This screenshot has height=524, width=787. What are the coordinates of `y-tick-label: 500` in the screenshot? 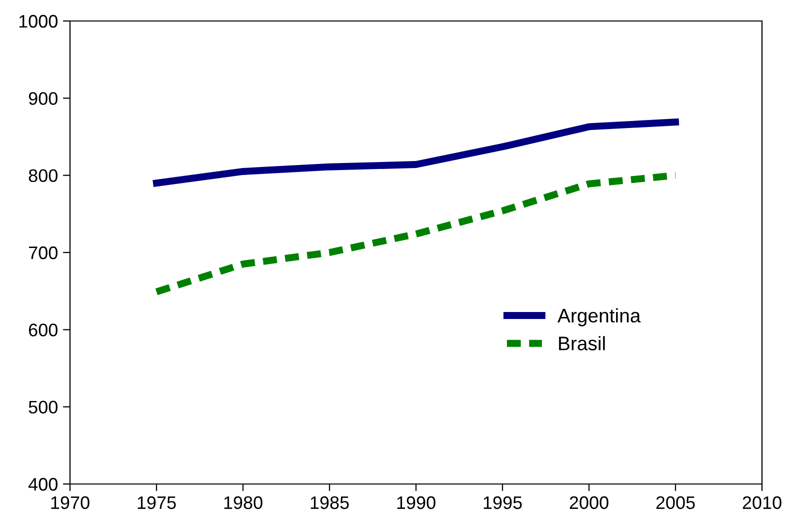 It's located at (43, 407).